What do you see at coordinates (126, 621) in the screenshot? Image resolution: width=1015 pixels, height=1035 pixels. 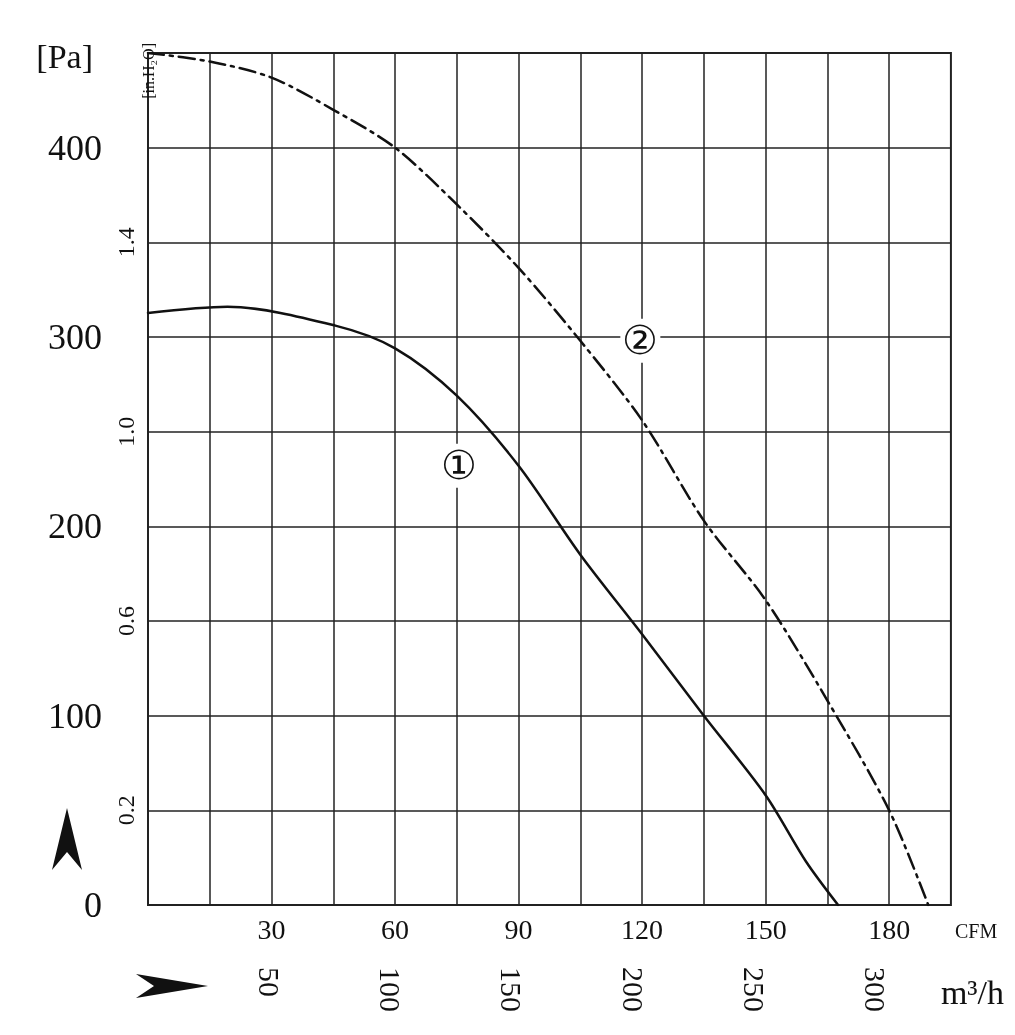 I see `y2-tick-label: 0.6` at bounding box center [126, 621].